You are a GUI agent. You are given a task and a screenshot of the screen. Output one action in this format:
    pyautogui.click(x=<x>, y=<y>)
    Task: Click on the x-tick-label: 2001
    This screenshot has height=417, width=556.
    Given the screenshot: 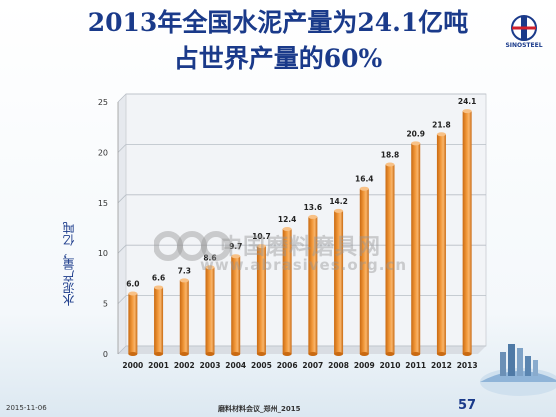 What is the action you would take?
    pyautogui.click(x=158, y=365)
    